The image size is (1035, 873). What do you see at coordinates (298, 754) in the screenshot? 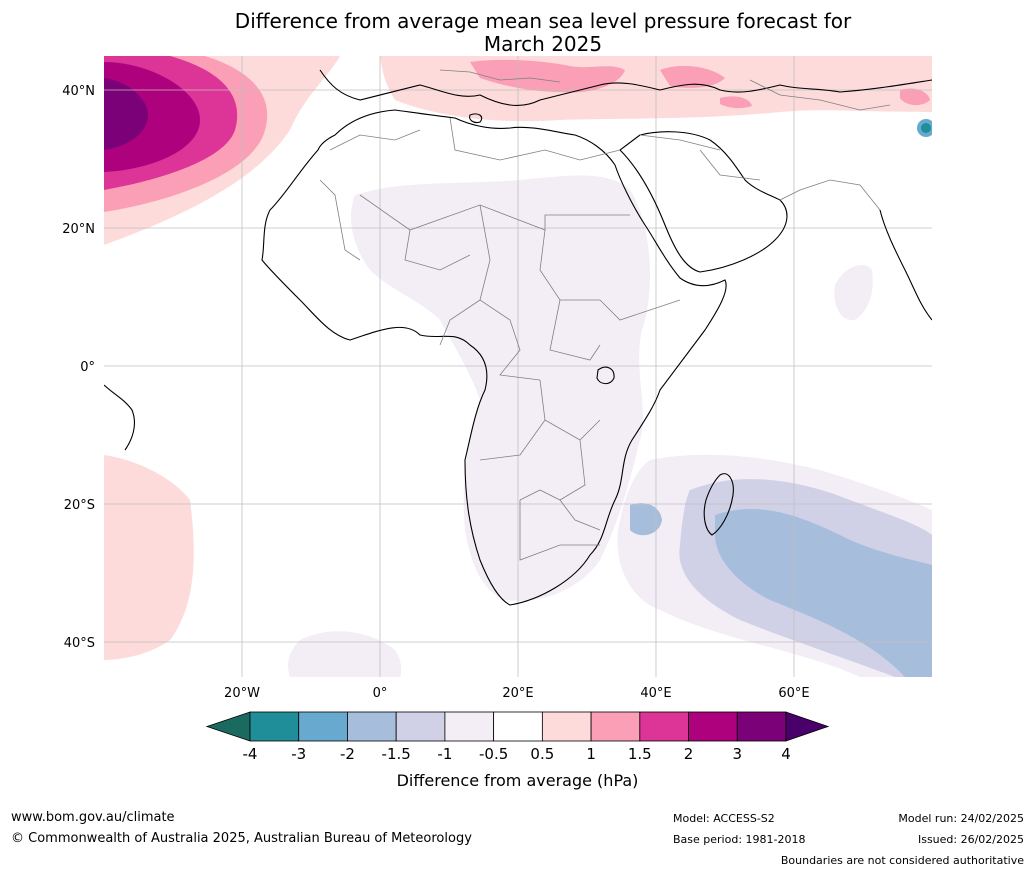
I see `colorbar-tick-label: -3` at bounding box center [298, 754].